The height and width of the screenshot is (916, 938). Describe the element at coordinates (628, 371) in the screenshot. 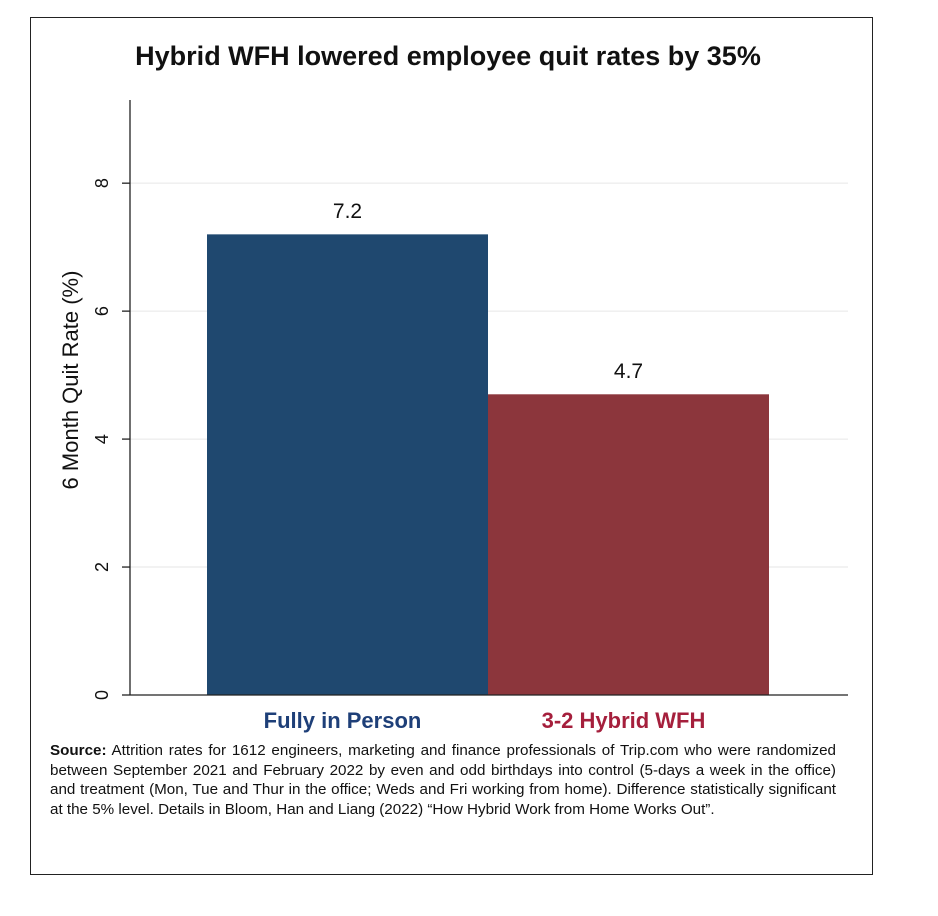

I see `value-label: 4.7` at that location.